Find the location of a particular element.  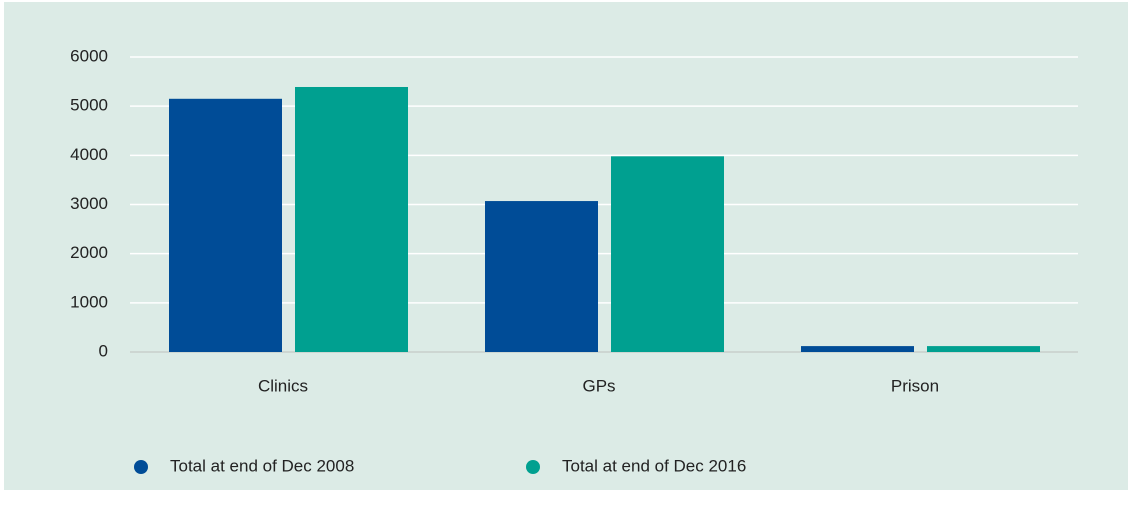

y-tick-label: 3000 is located at coordinates (89, 203).